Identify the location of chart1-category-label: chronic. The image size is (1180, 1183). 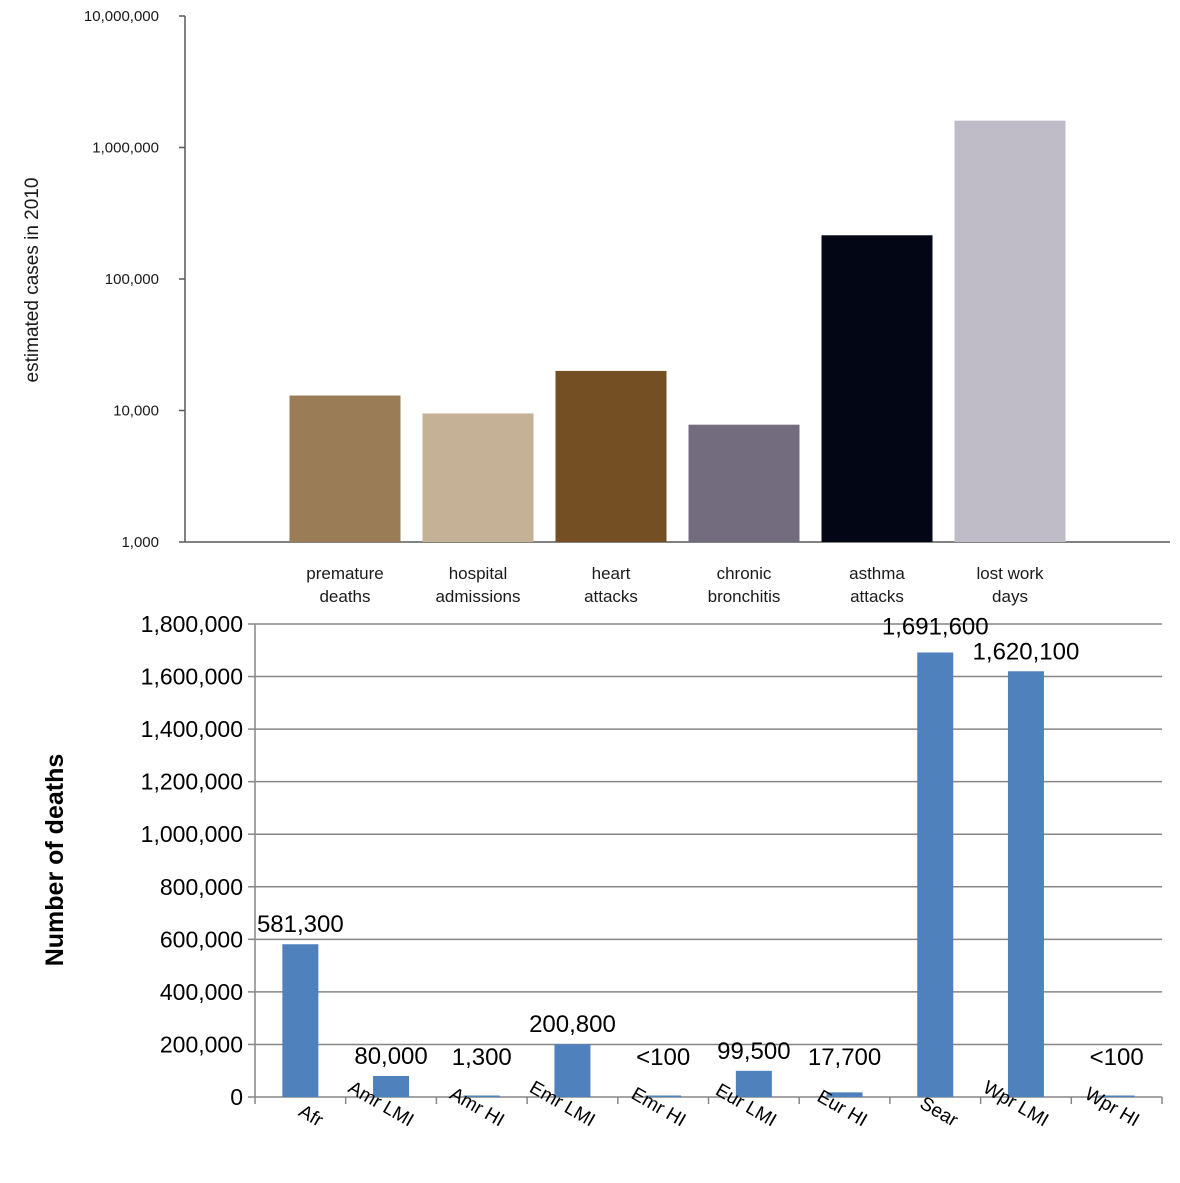
(744, 573).